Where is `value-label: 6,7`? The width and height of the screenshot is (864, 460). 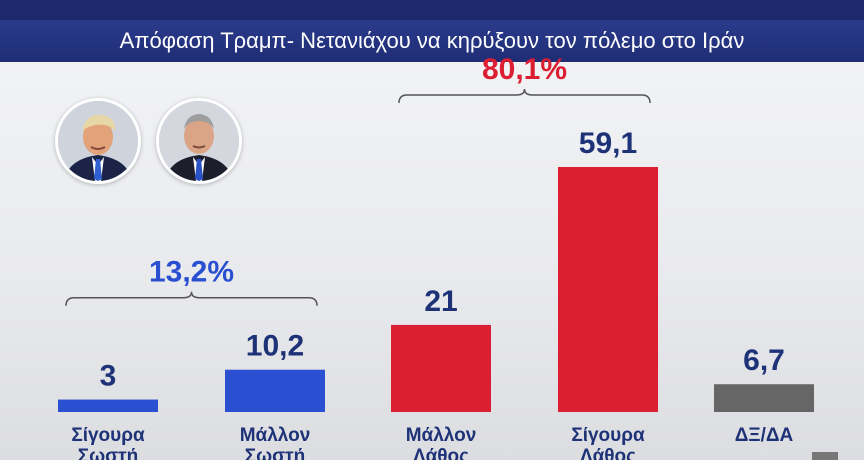 value-label: 6,7 is located at coordinates (764, 360).